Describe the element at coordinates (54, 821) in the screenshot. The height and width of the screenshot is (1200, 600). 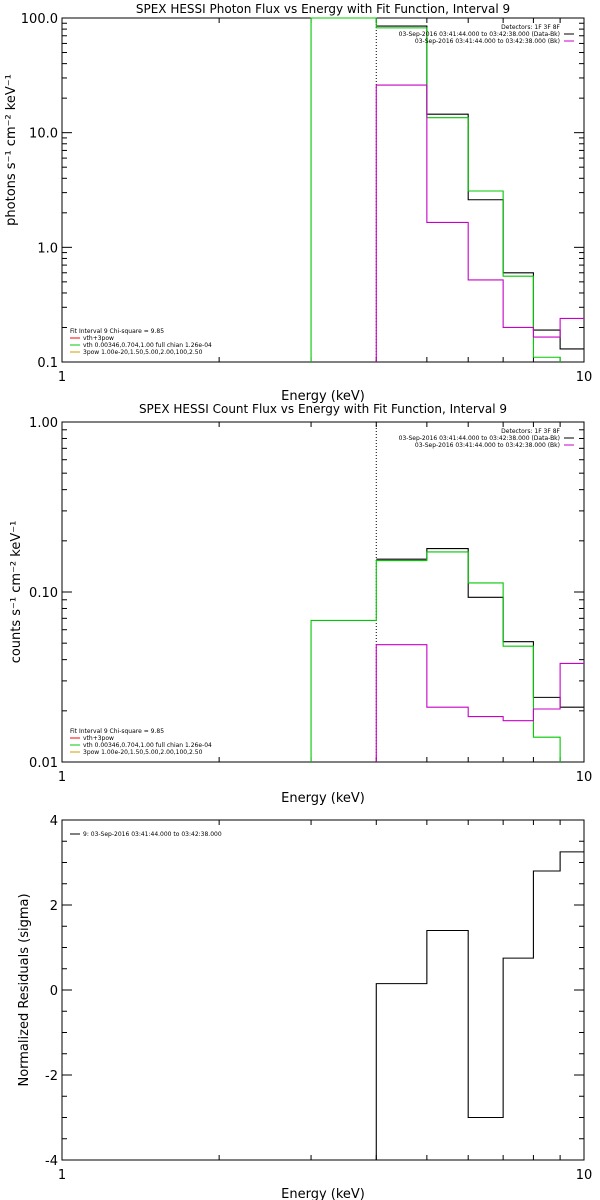
I see `y-tick-label: 4` at that location.